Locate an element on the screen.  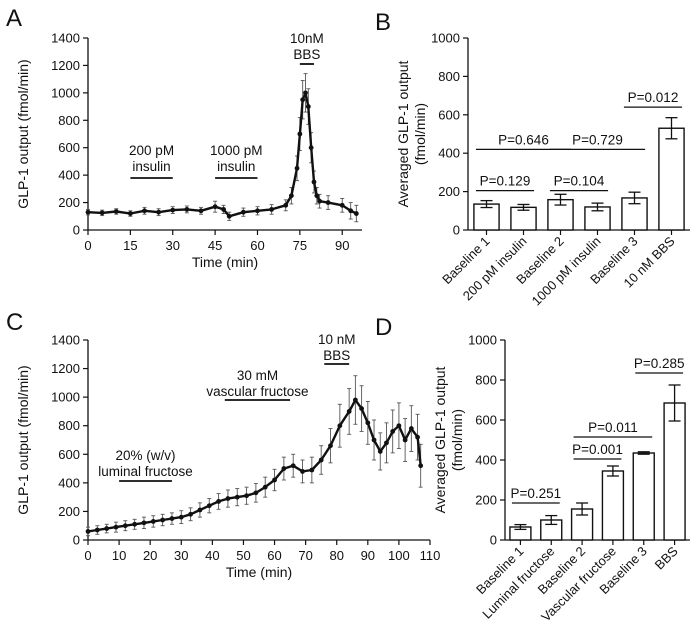
p-value-label: P=0.012 is located at coordinates (653, 97).